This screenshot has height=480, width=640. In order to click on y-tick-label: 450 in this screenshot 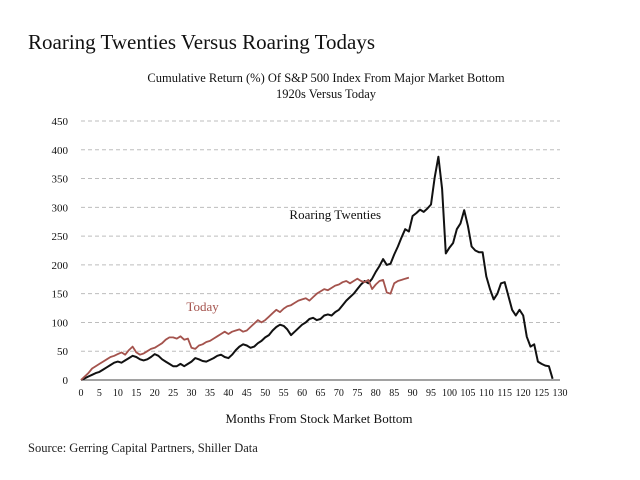, I will do `click(60, 122)`.